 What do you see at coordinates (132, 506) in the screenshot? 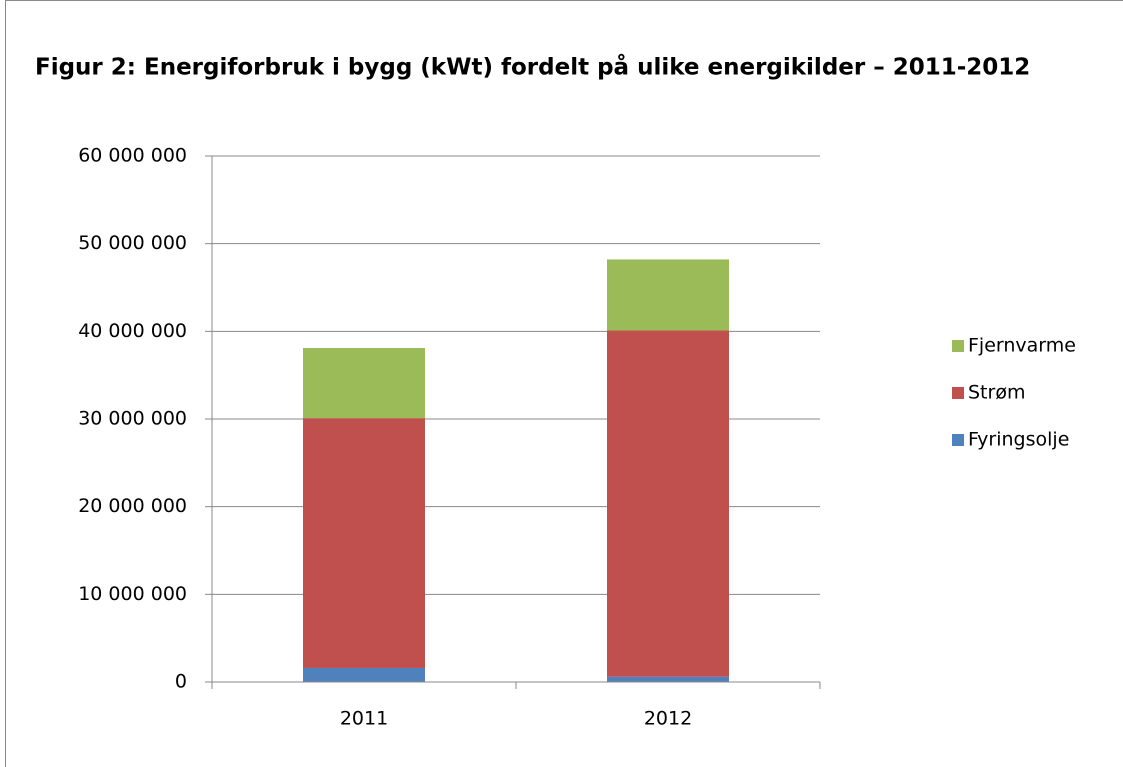
I see `y-tick-label: 20 000 000` at bounding box center [132, 506].